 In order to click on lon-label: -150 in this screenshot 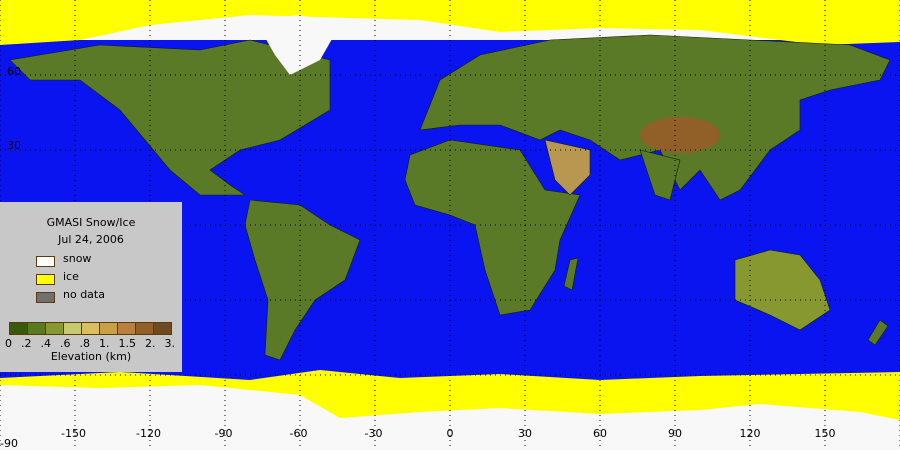, I will do `click(73, 433)`.